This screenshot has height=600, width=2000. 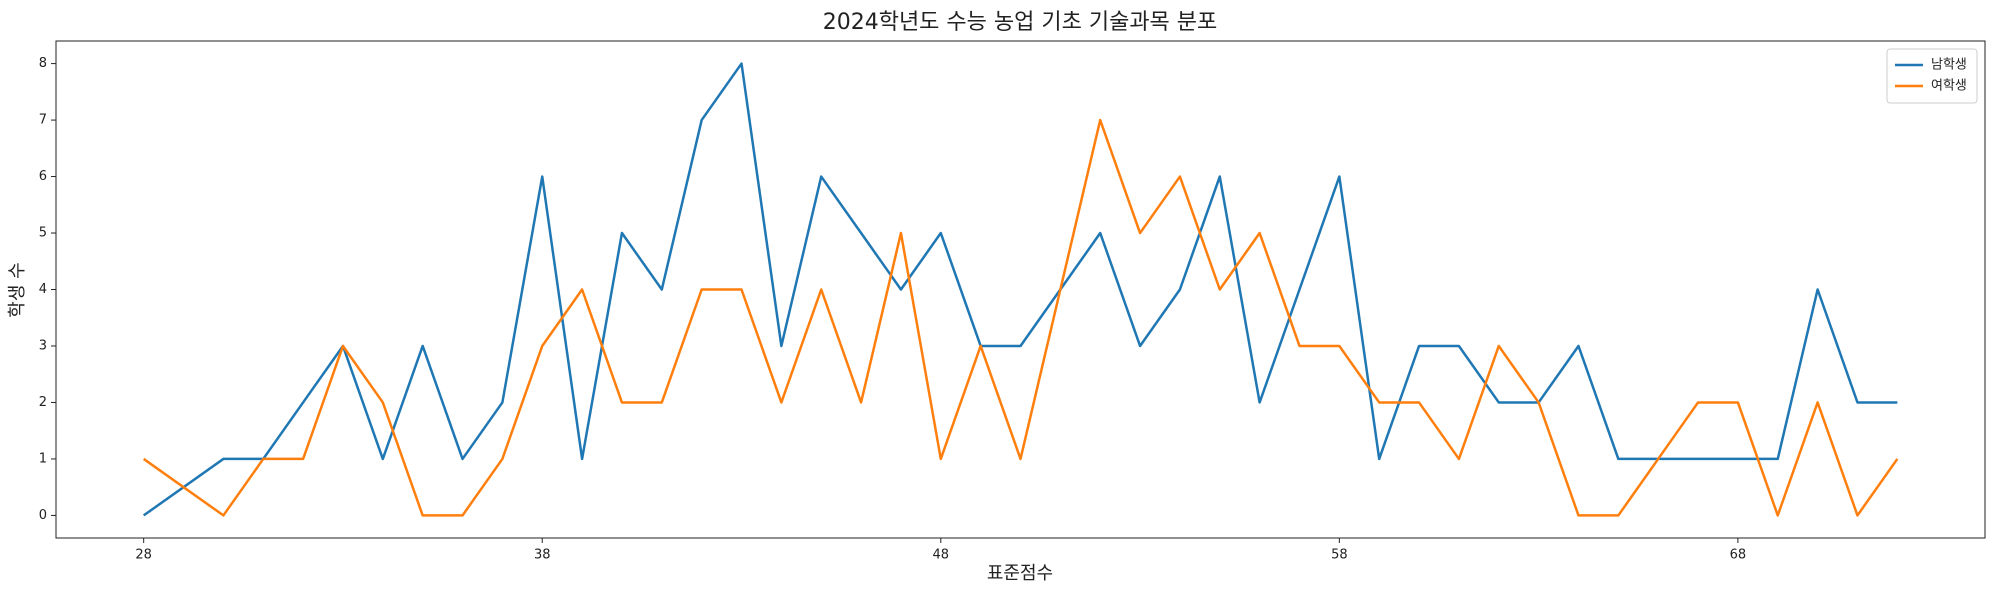 What do you see at coordinates (1738, 555) in the screenshot?
I see `x-tick-label: 68` at bounding box center [1738, 555].